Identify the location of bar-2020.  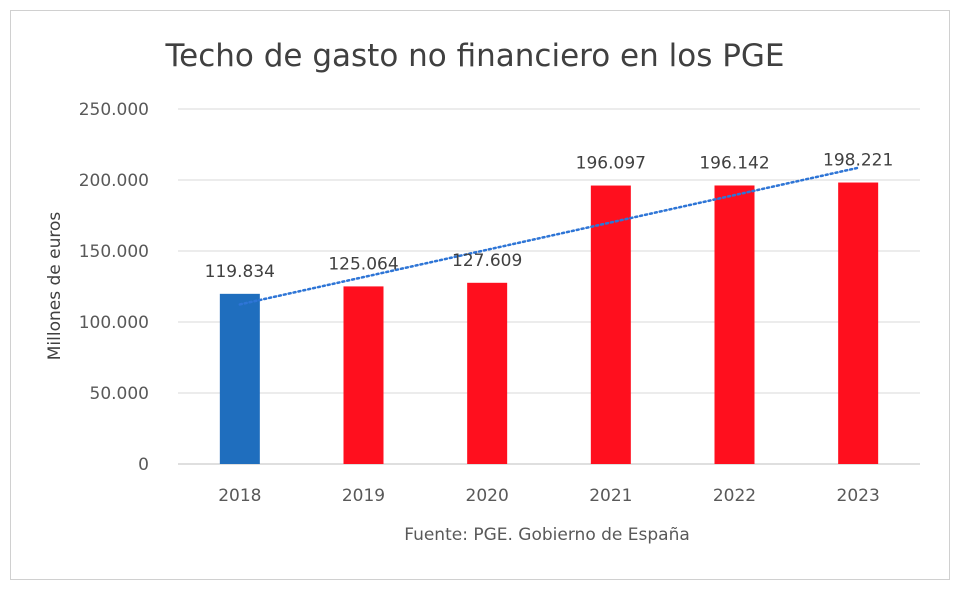
(487, 373).